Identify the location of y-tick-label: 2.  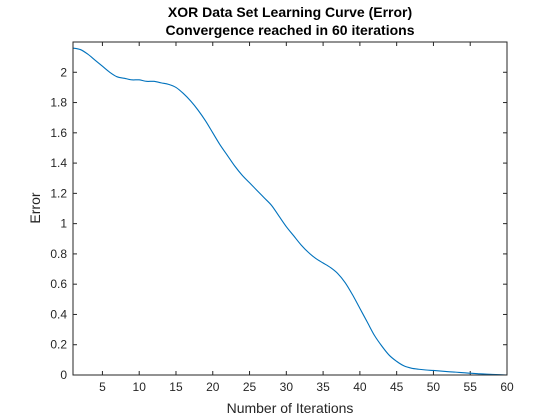
(63, 72).